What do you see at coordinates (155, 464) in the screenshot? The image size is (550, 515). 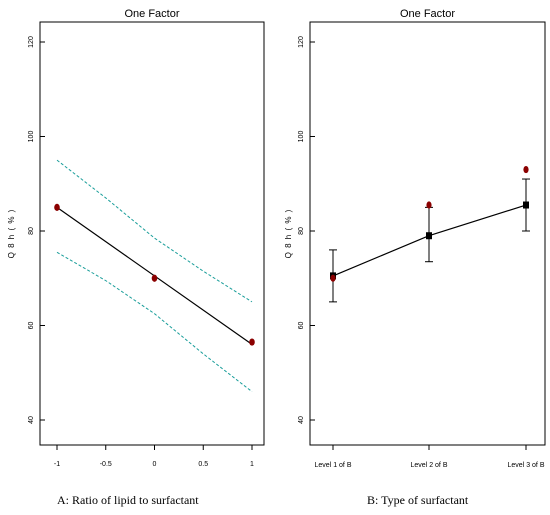 I see `x-tick-label: 0` at bounding box center [155, 464].